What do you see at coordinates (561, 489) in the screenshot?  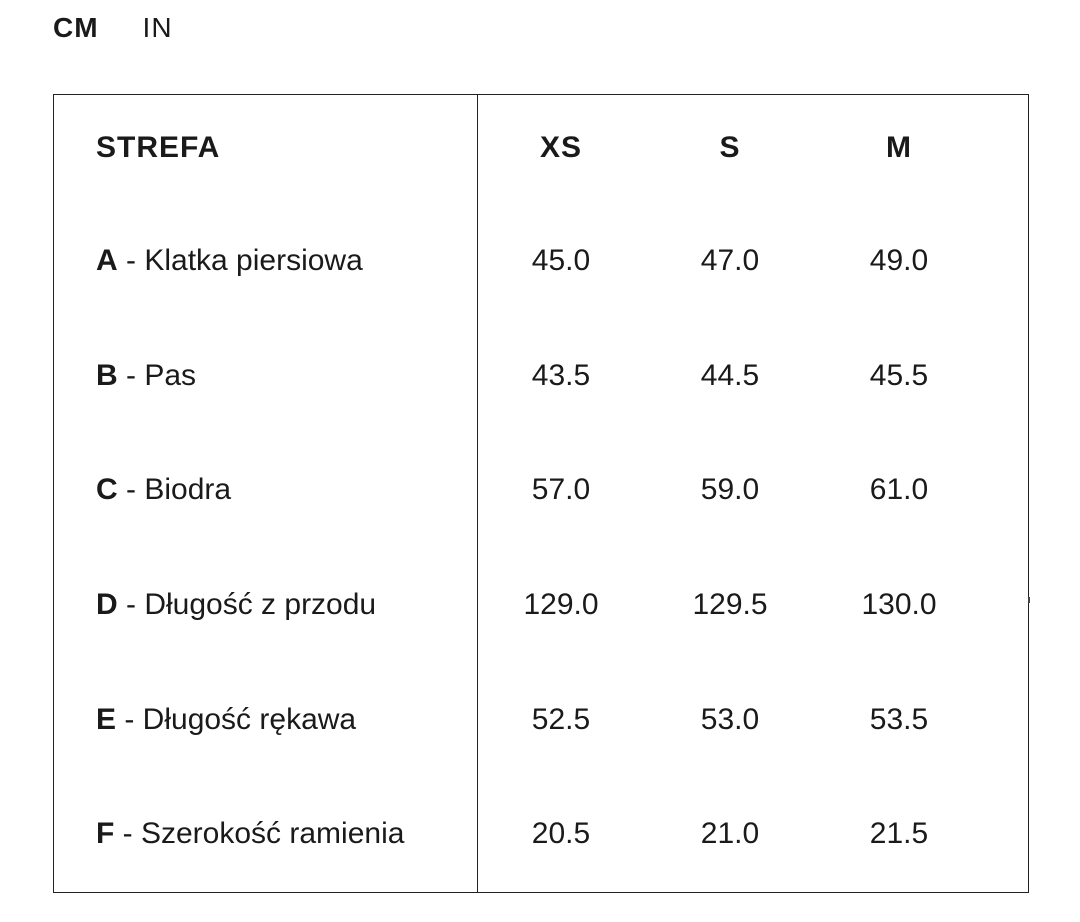 I see `value-xs: 57.0` at bounding box center [561, 489].